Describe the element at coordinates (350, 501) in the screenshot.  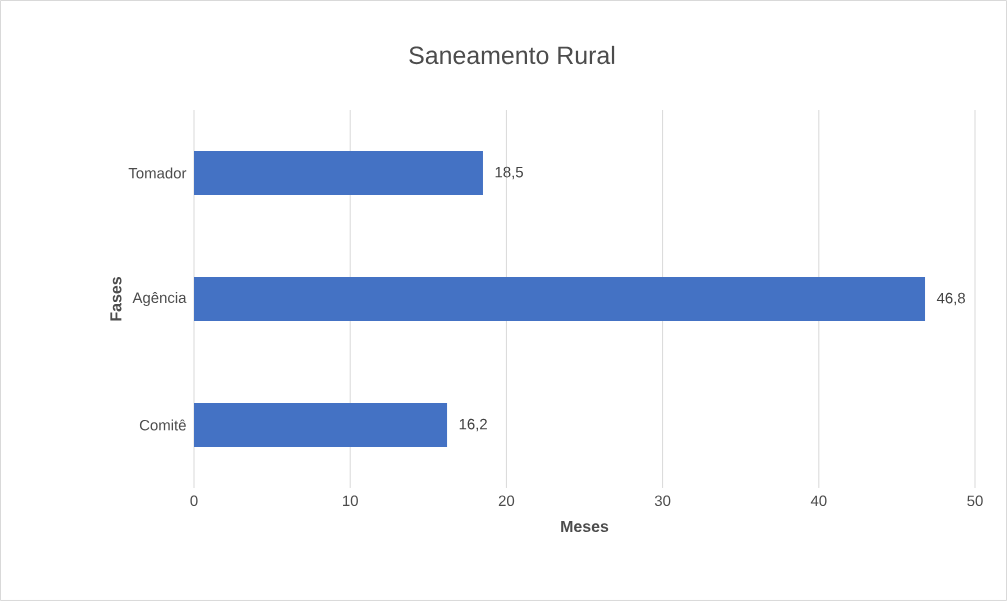
I see `x-tick-label: 10` at that location.